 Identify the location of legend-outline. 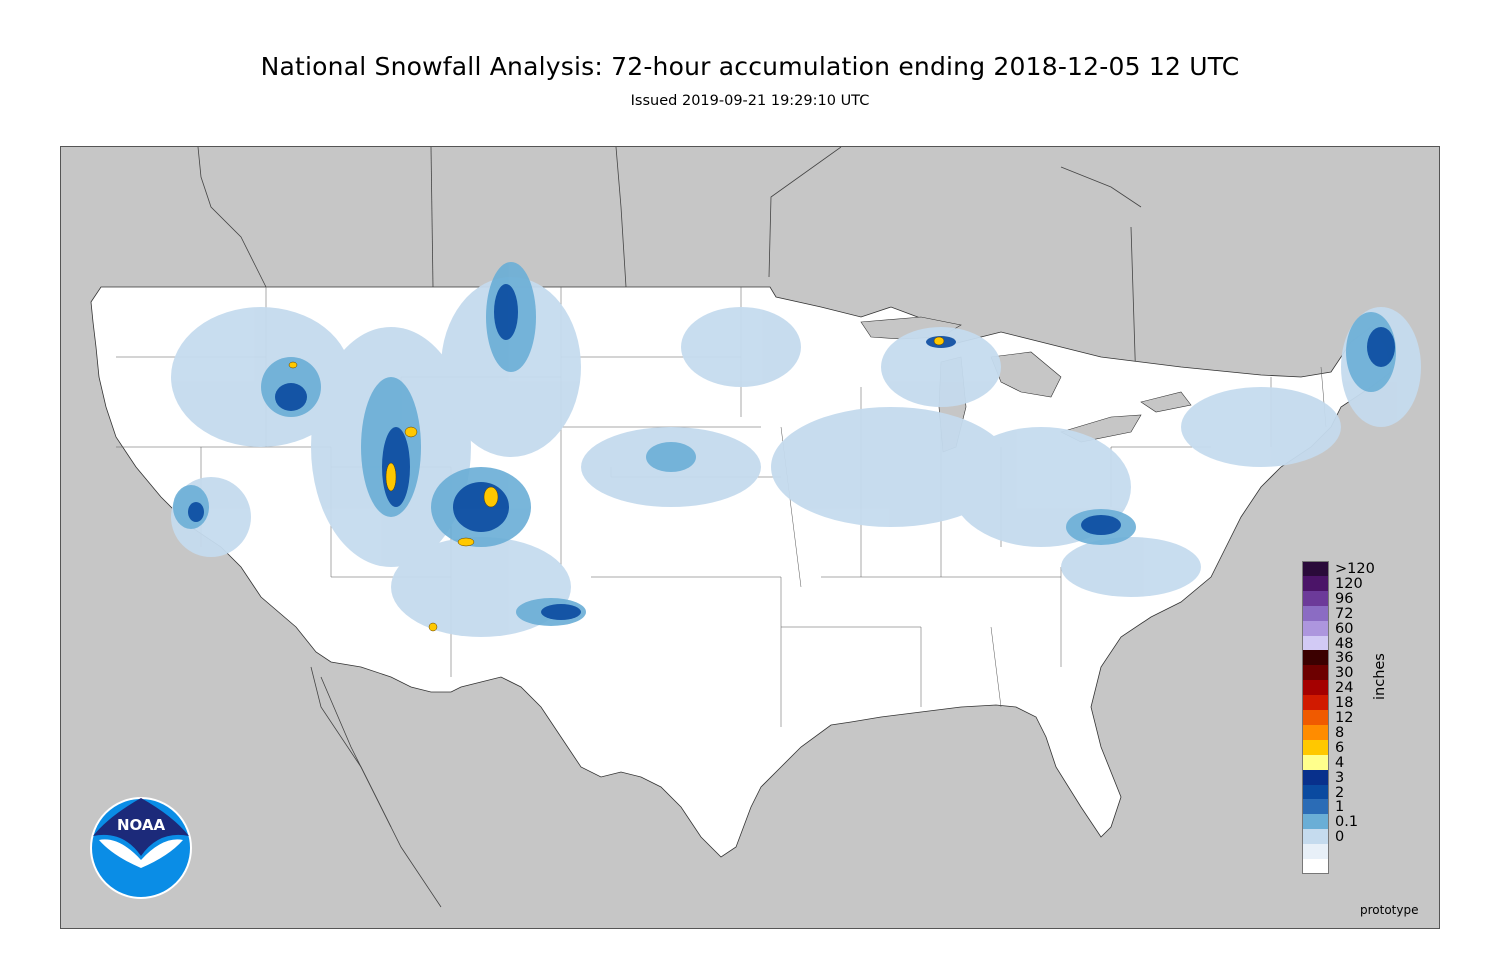
(1315, 717).